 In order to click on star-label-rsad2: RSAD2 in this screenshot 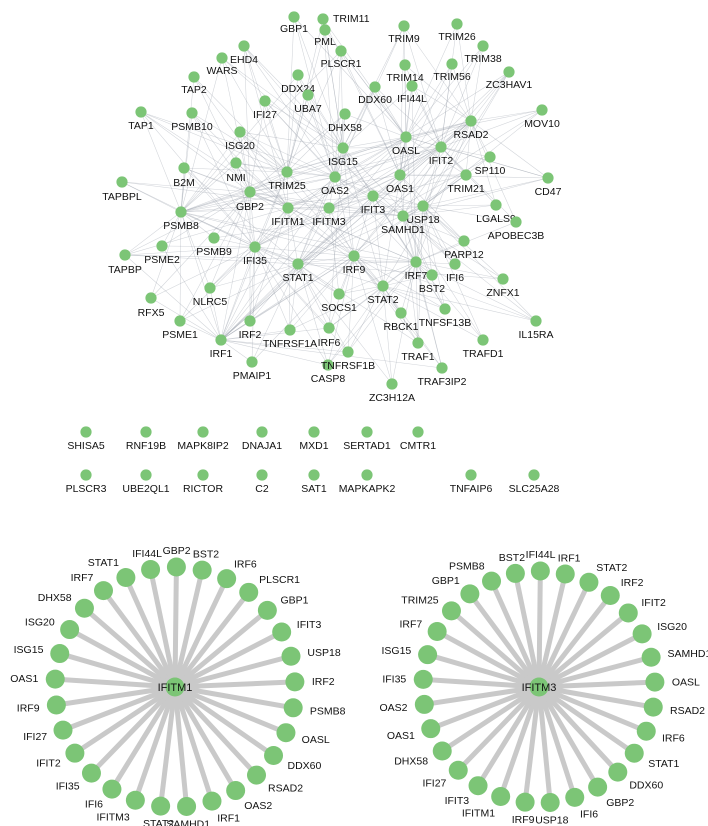, I will do `click(687, 711)`.